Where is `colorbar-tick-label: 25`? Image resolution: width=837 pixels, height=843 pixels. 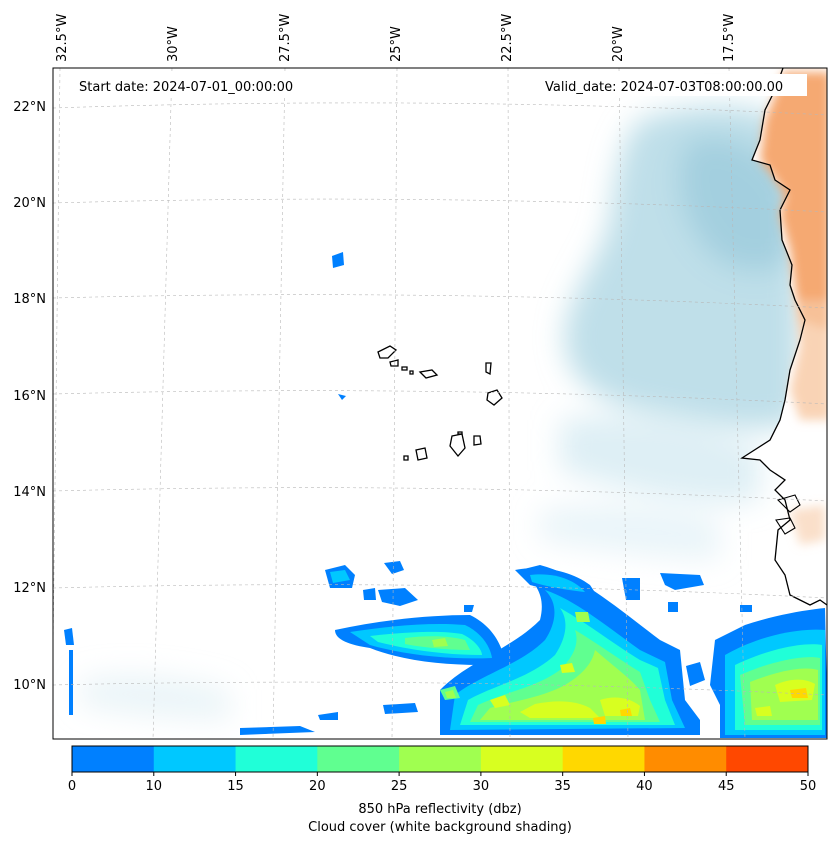
colorbar-tick-label: 25 is located at coordinates (399, 786).